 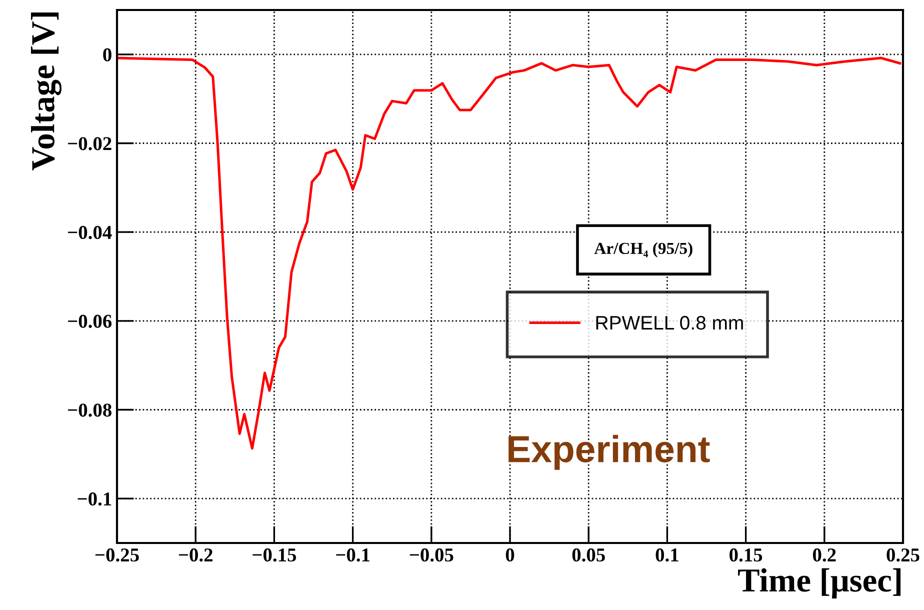 I want to click on x-axis-title: Time [μsec], so click(x=819, y=583).